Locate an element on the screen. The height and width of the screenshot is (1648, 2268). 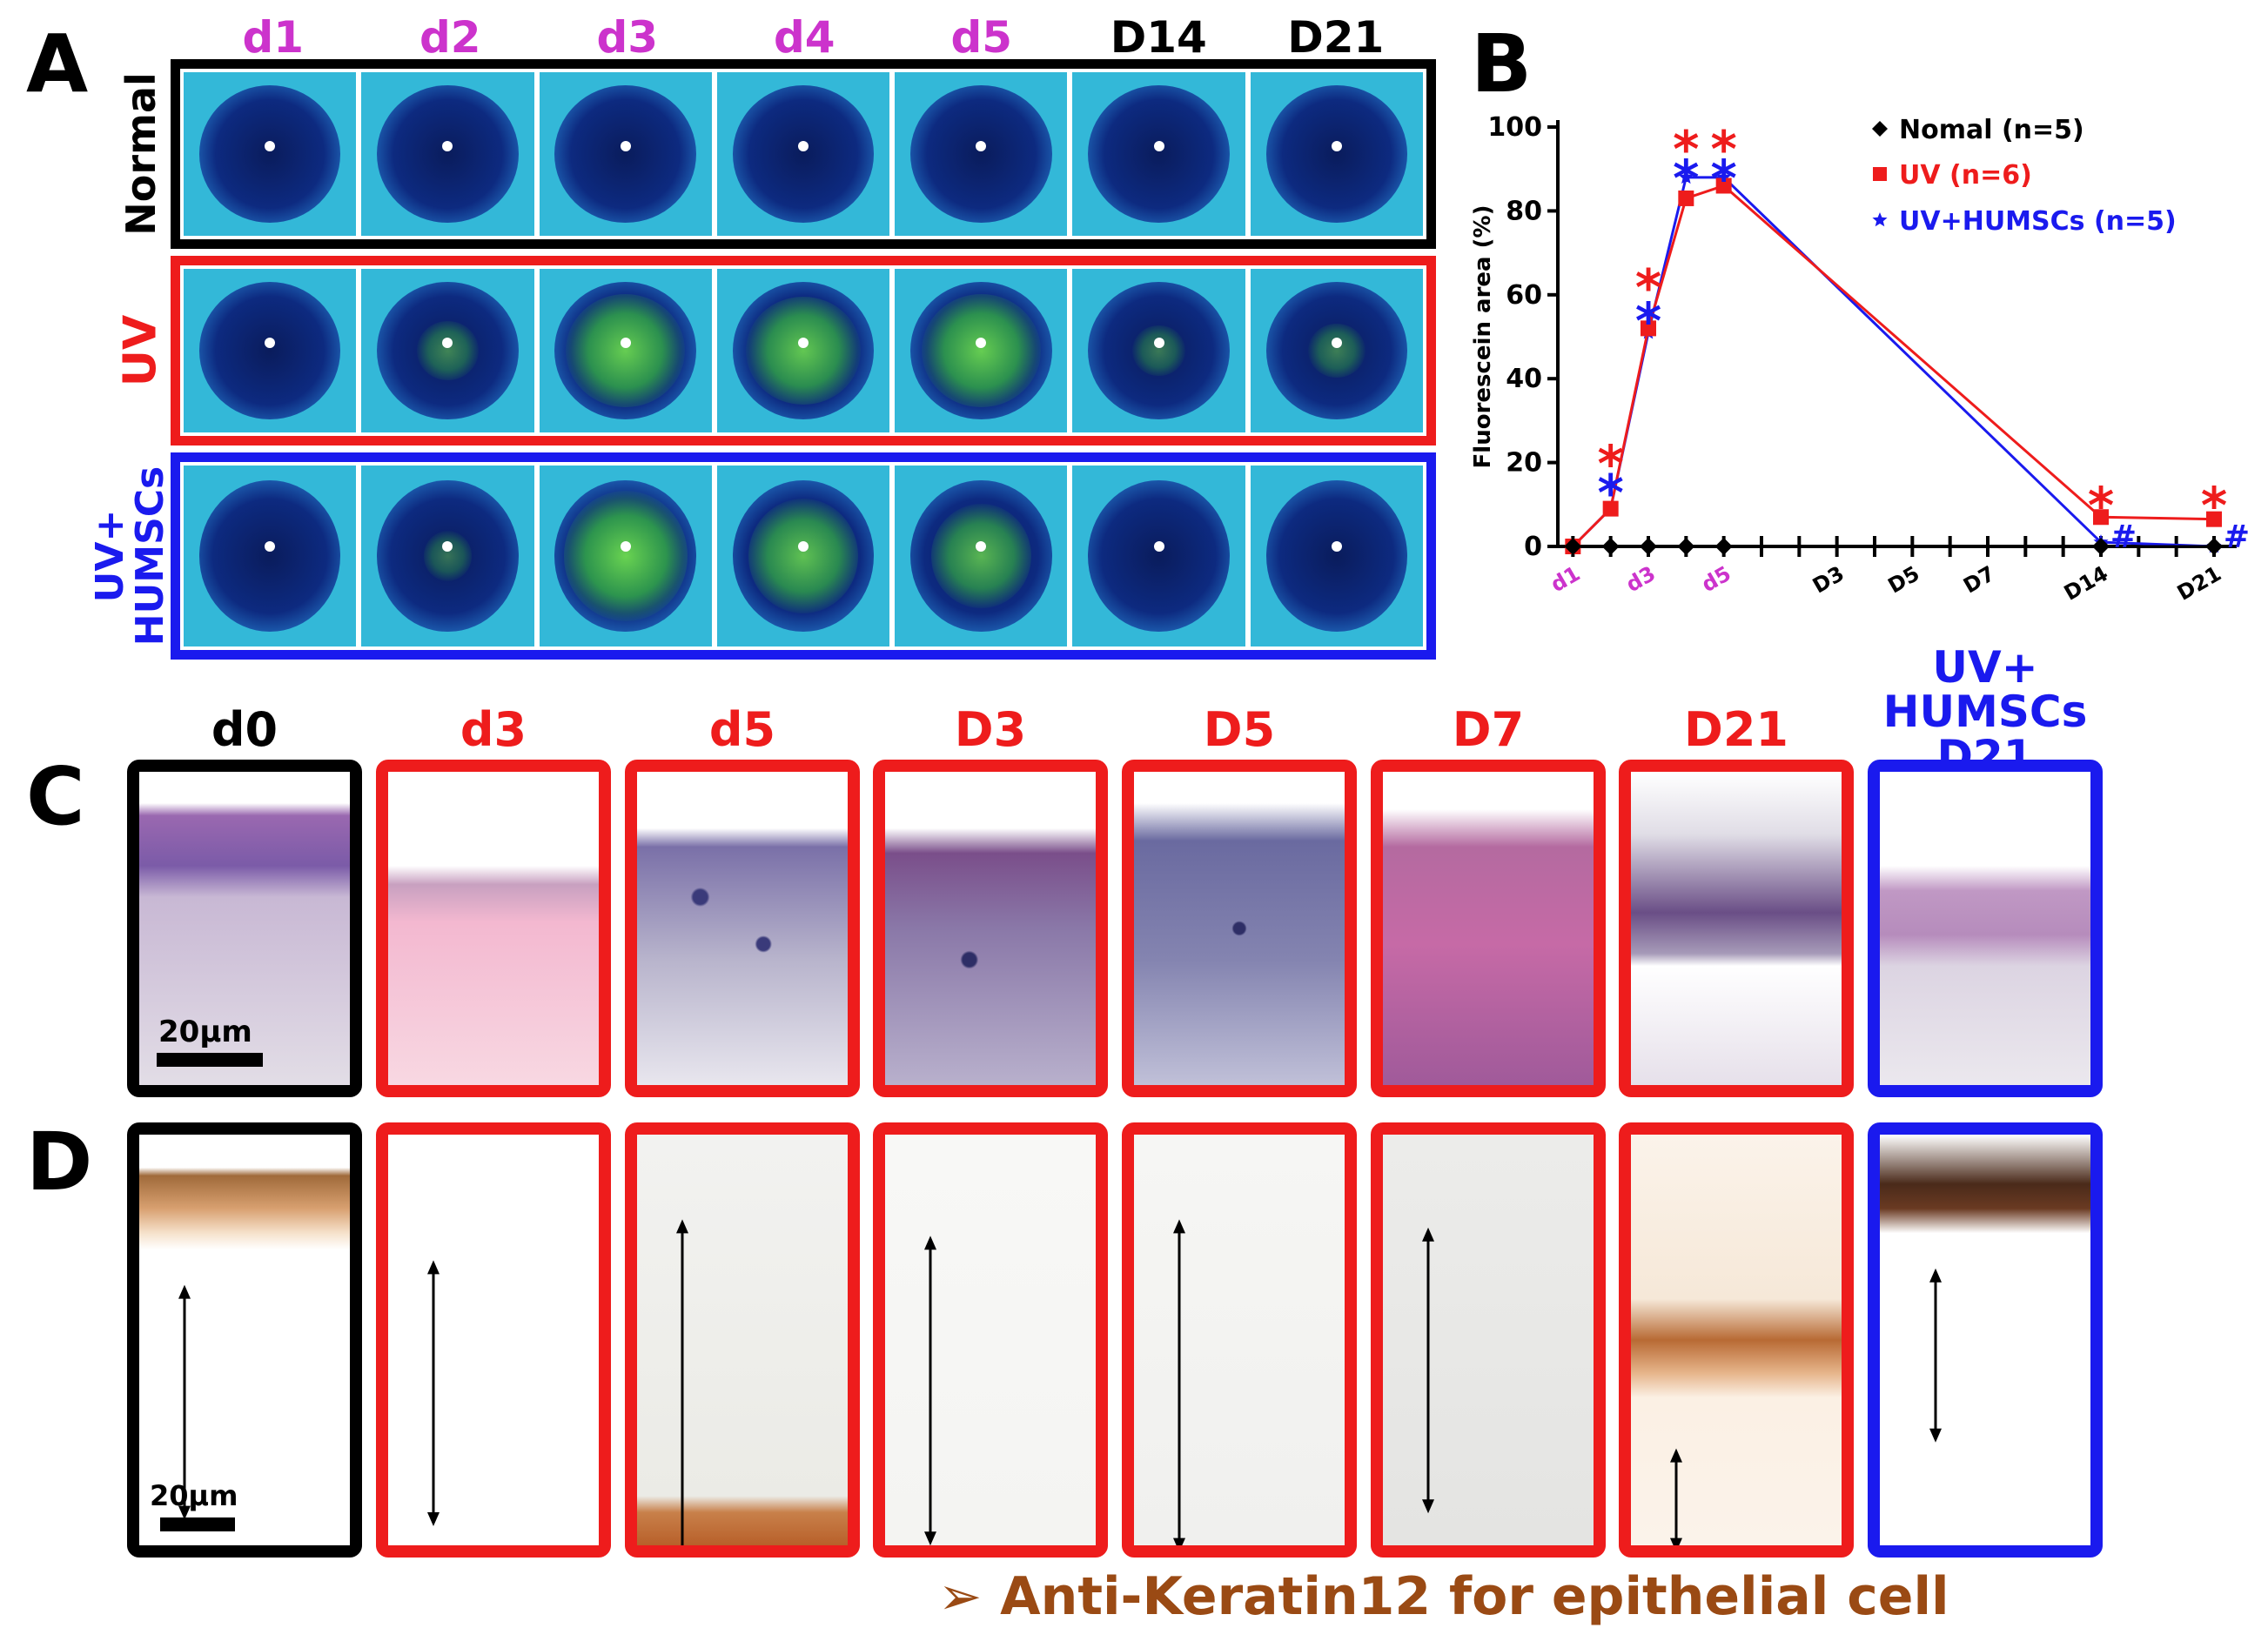
he-tissue is located at coordinates (1736, 929).